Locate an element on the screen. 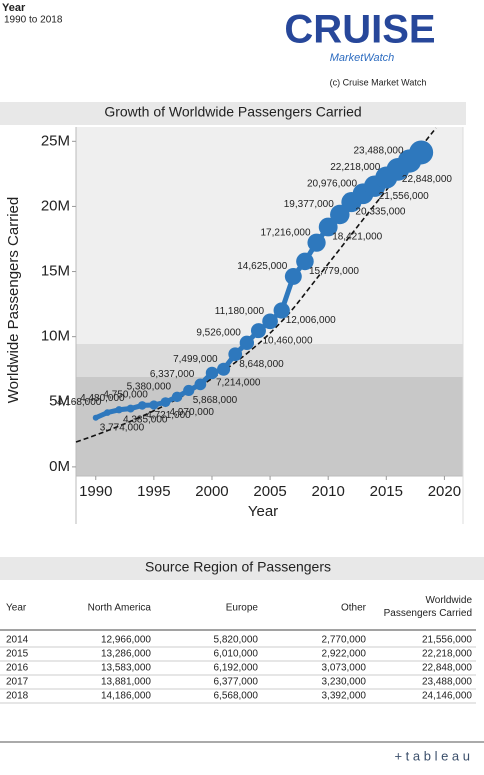 This screenshot has width=484, height=775. cell: 24,146,000 is located at coordinates (447, 696).